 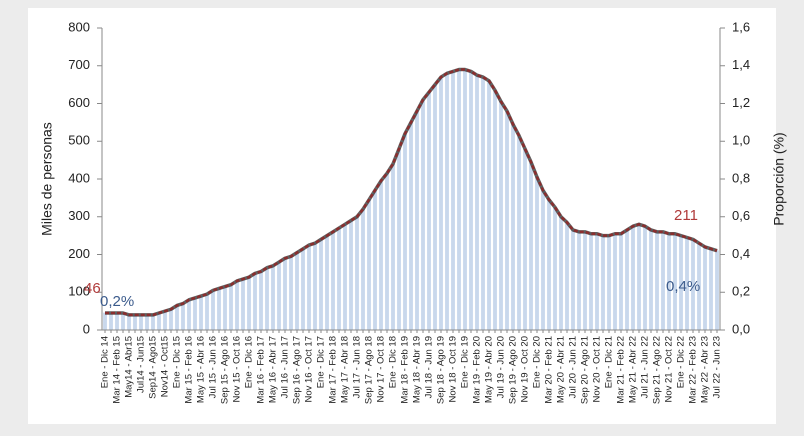 I want to click on x-tick-label: Jul 19 - Jun 20, so click(x=501, y=367).